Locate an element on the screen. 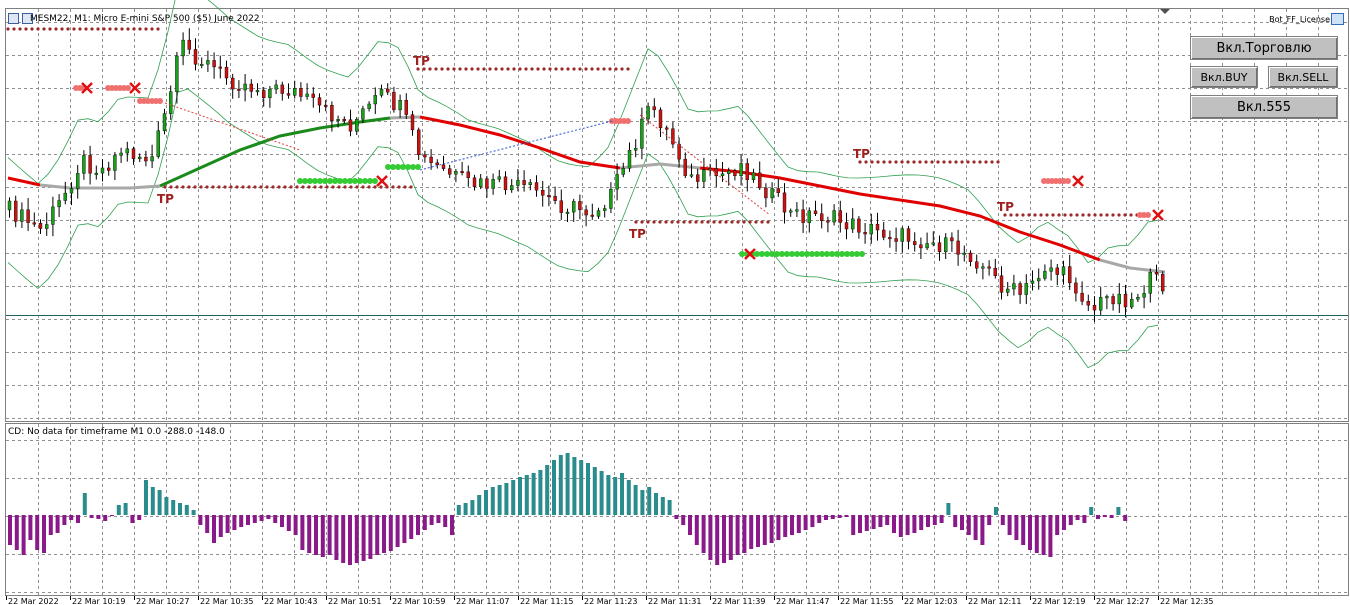 This screenshot has height=605, width=1350. enable-sell-button: Вкл.SELL is located at coordinates (1303, 77).